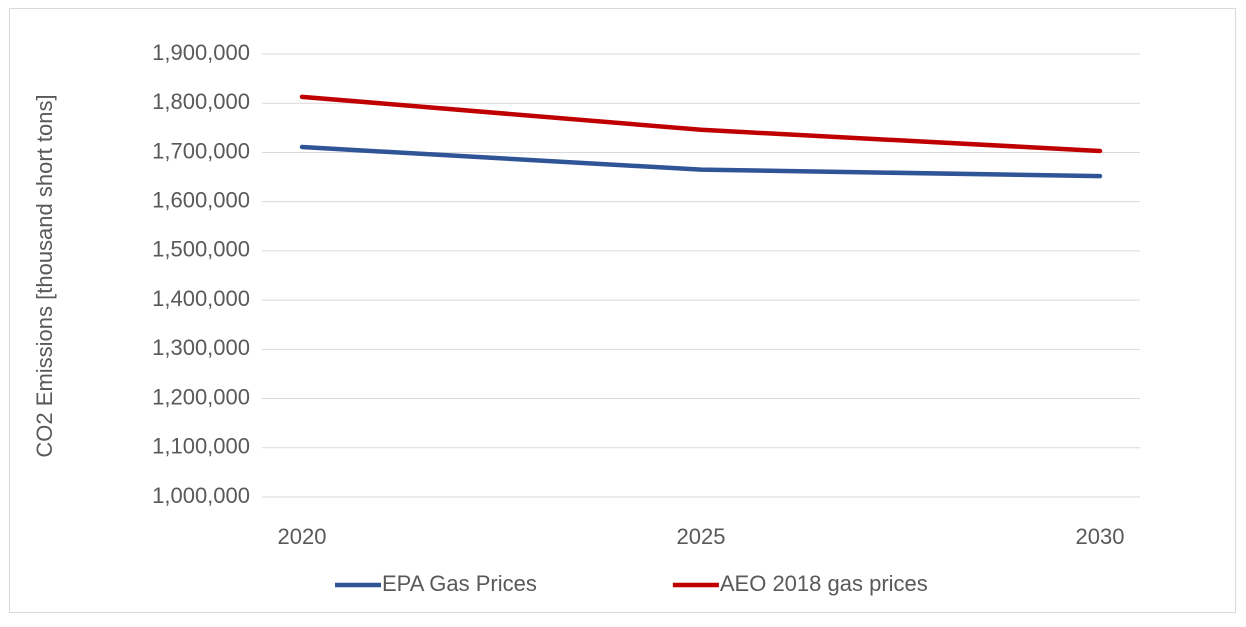 The image size is (1246, 627). Describe the element at coordinates (201, 446) in the screenshot. I see `y-tick-label: 1,100,000` at that location.